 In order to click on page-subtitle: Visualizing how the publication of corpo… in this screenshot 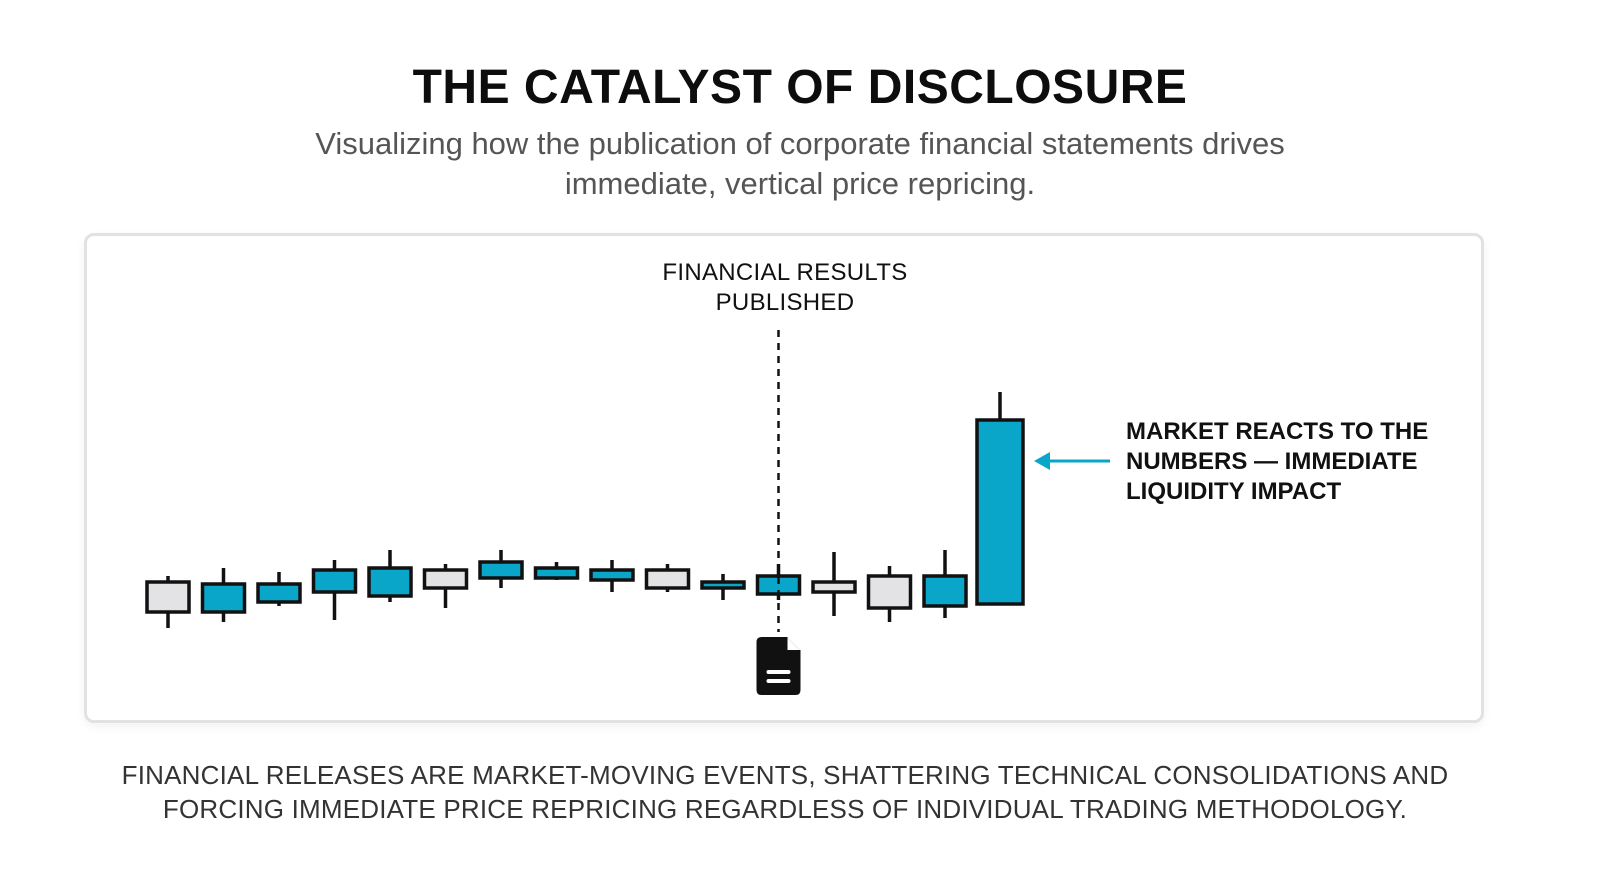, I will do `click(800, 163)`.